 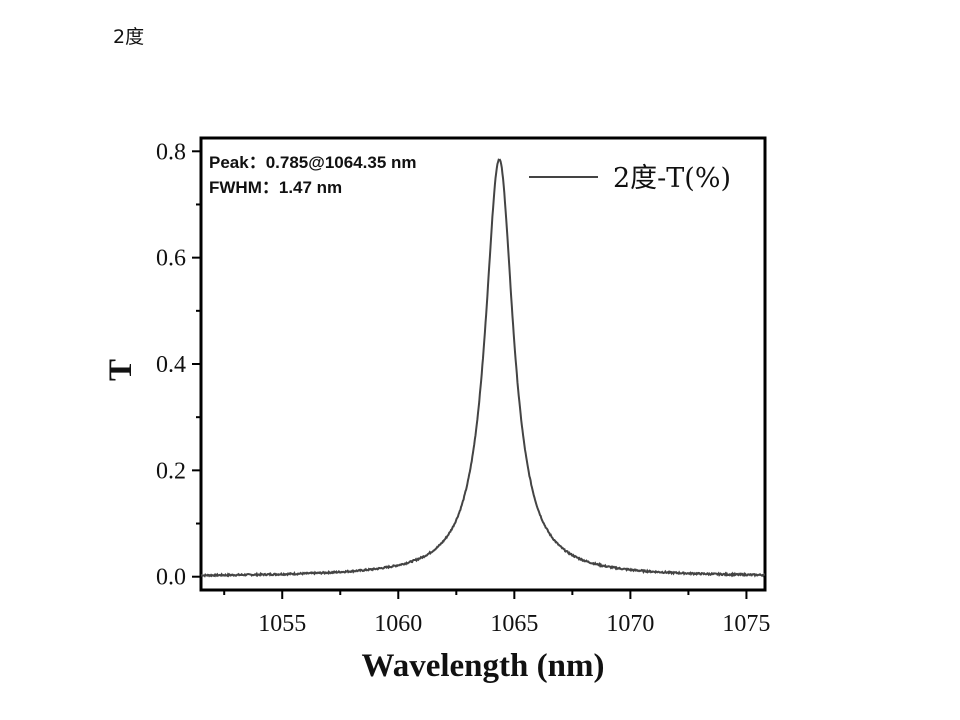 I want to click on x-tick-label: 1055, so click(x=282, y=624).